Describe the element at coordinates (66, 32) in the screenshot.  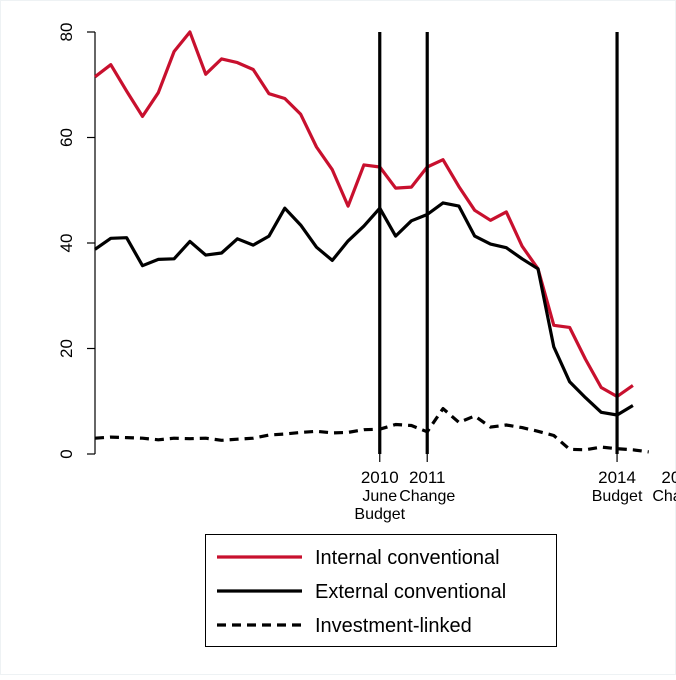
I see `y-tick-label: 80` at that location.